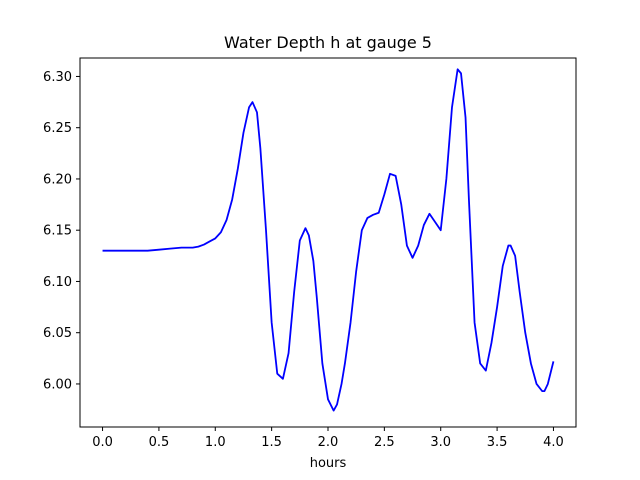 Image resolution: width=640 pixels, height=480 pixels. Describe the element at coordinates (57, 333) in the screenshot. I see `y-tick-label: 6.05` at that location.